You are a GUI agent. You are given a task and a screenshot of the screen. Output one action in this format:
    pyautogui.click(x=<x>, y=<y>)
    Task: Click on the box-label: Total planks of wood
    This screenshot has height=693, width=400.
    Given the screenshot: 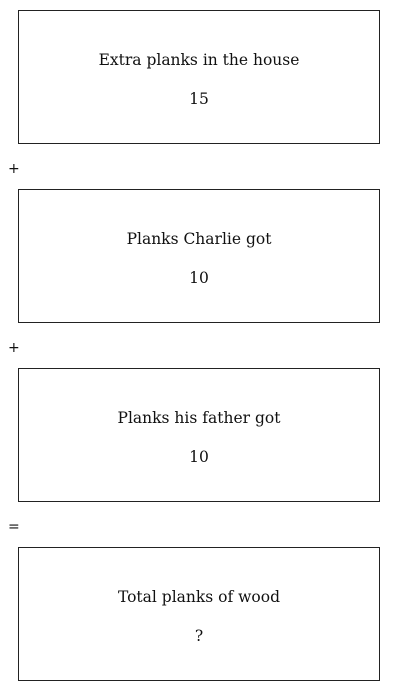 What is the action you would take?
    pyautogui.click(x=199, y=597)
    